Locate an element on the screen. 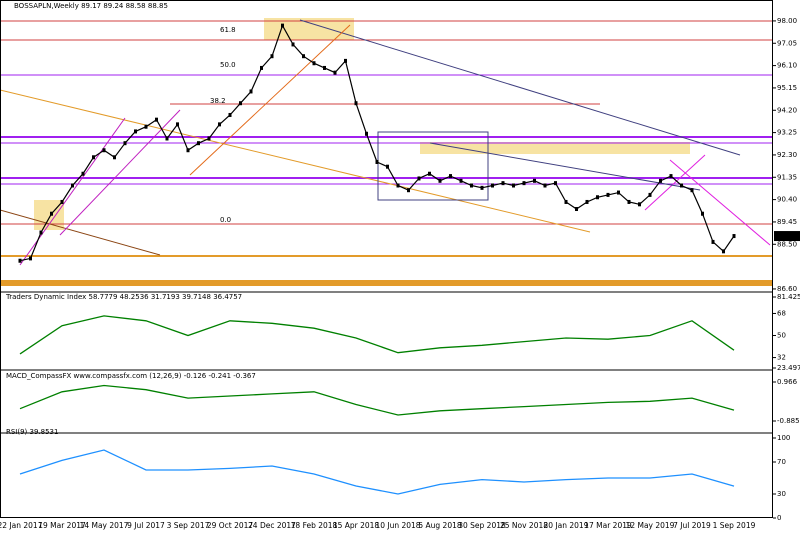  x-tick-label: 17 Mar 2019 is located at coordinates (608, 525).